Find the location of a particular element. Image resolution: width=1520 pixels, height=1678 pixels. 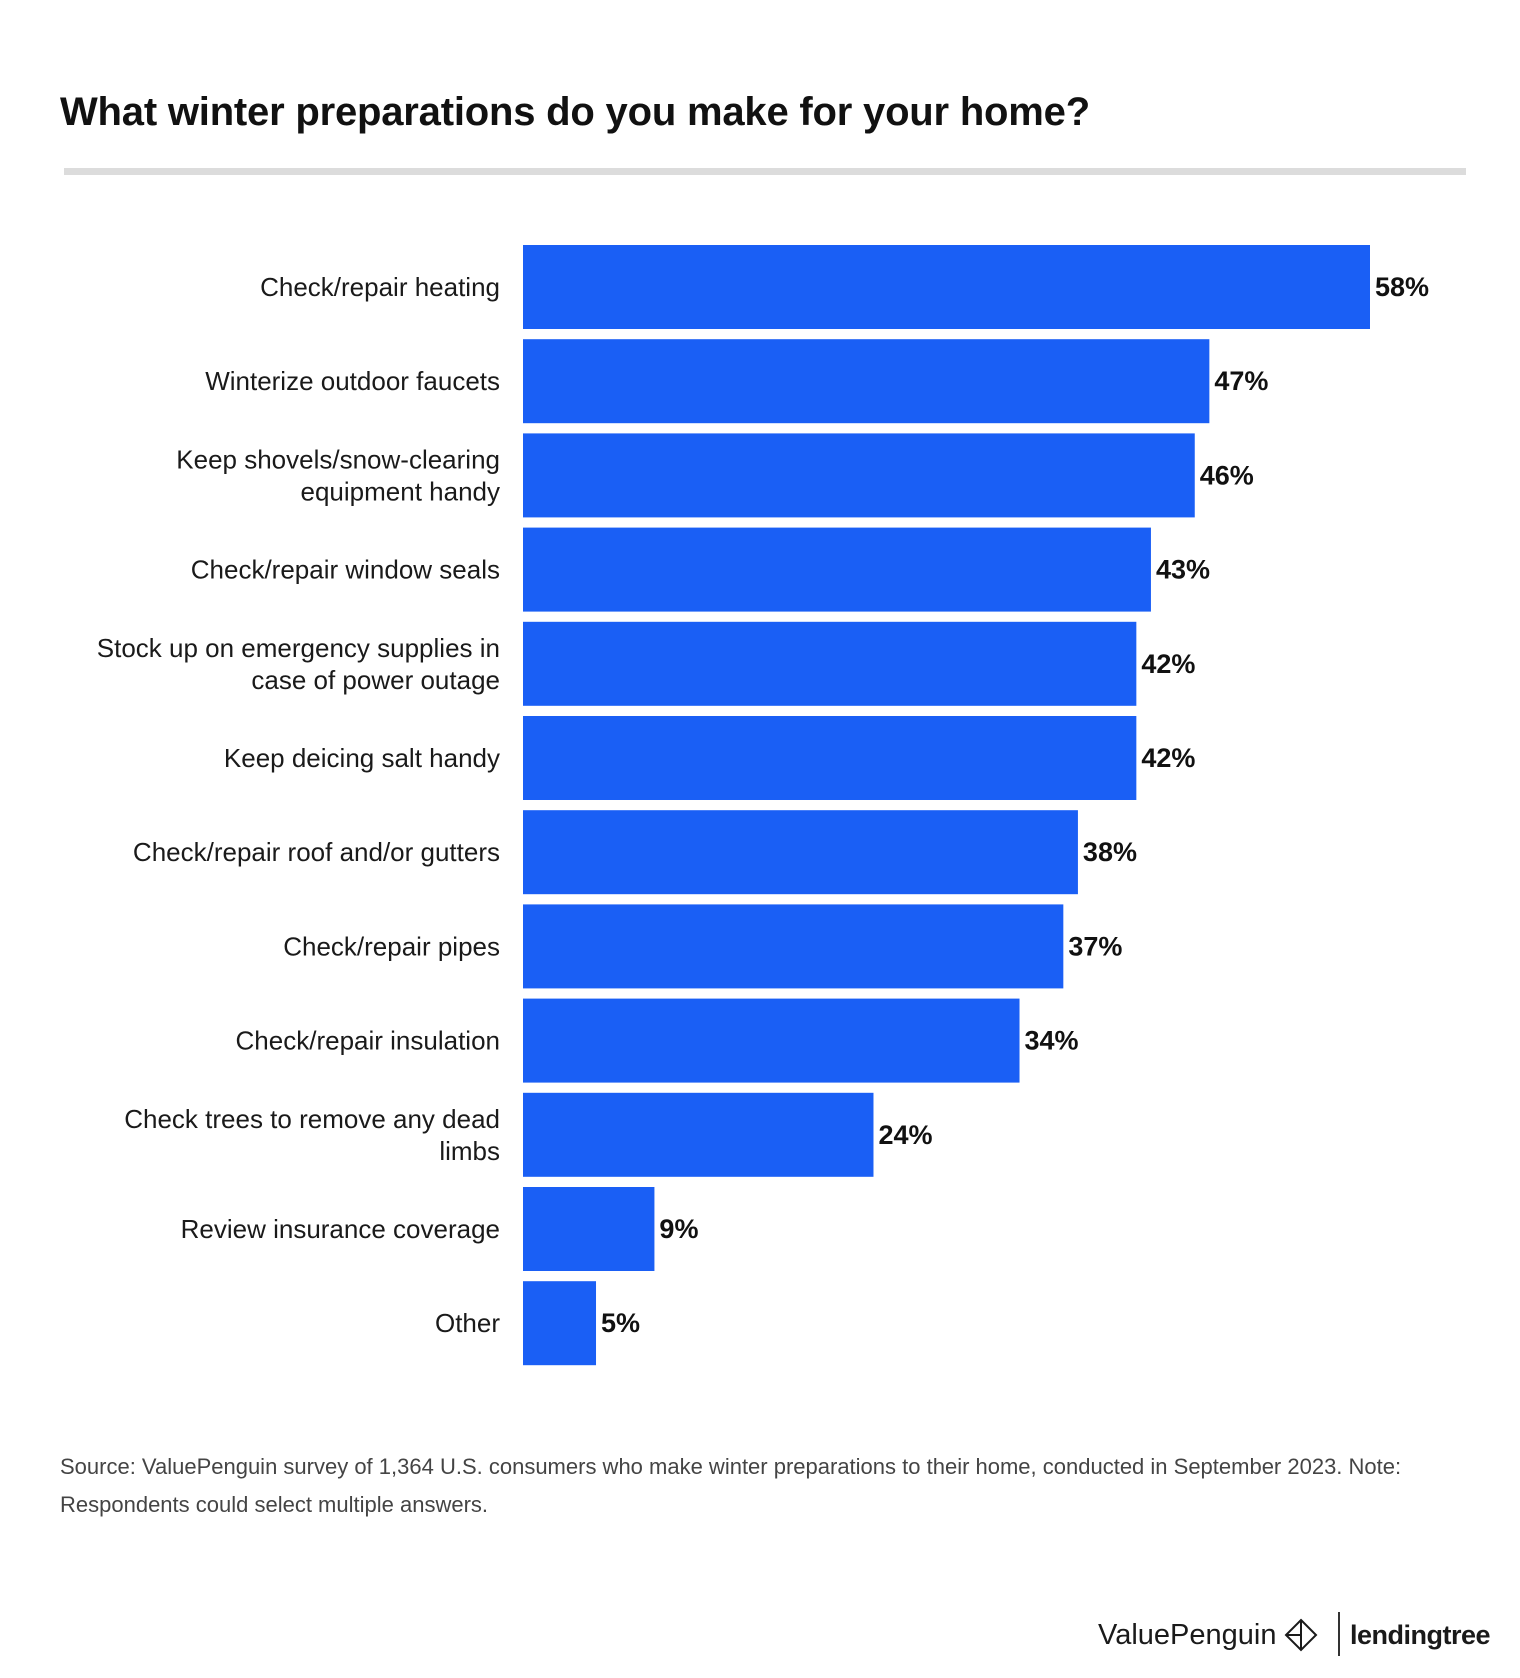

value-label-4: 42% is located at coordinates (1168, 664).